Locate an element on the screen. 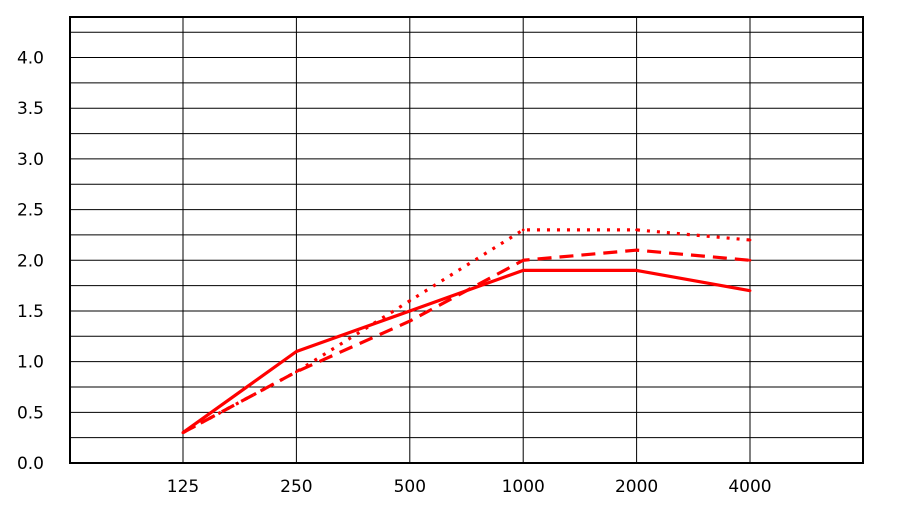 This screenshot has width=900, height=505. y-tick-label: 2.5 is located at coordinates (30, 211).